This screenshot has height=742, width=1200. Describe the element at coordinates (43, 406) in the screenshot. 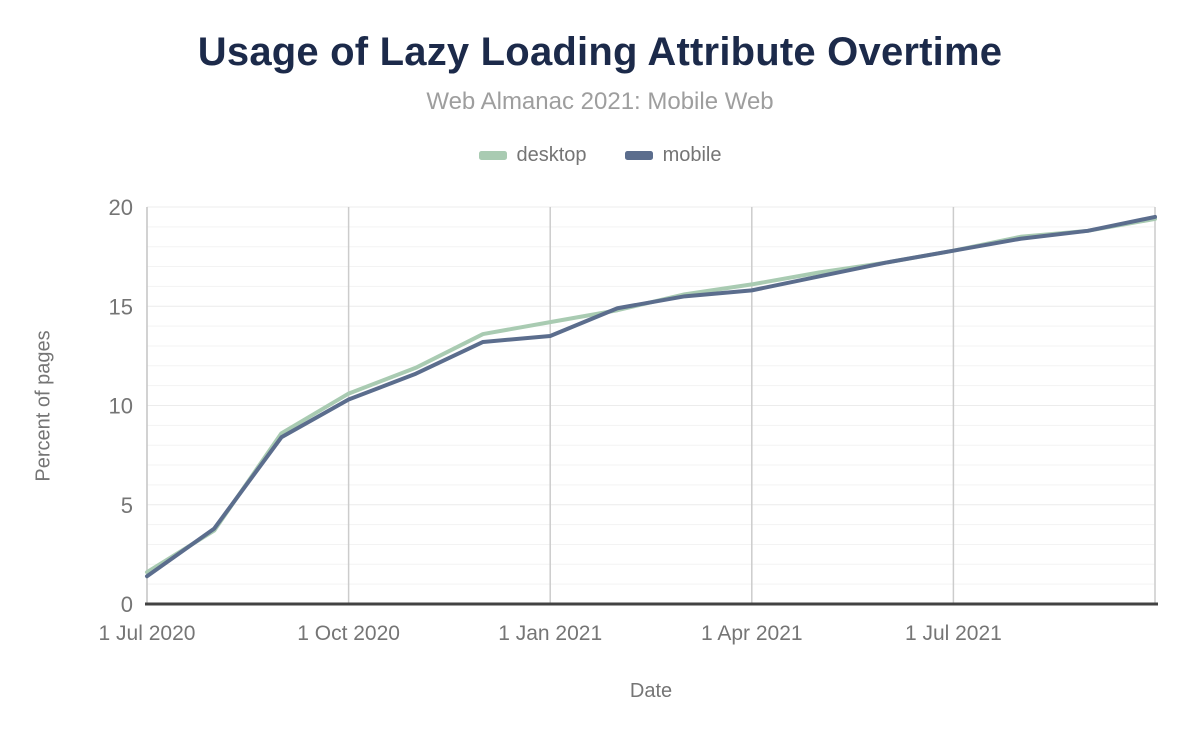

I see `y-axis-title: Percent of pages` at that location.